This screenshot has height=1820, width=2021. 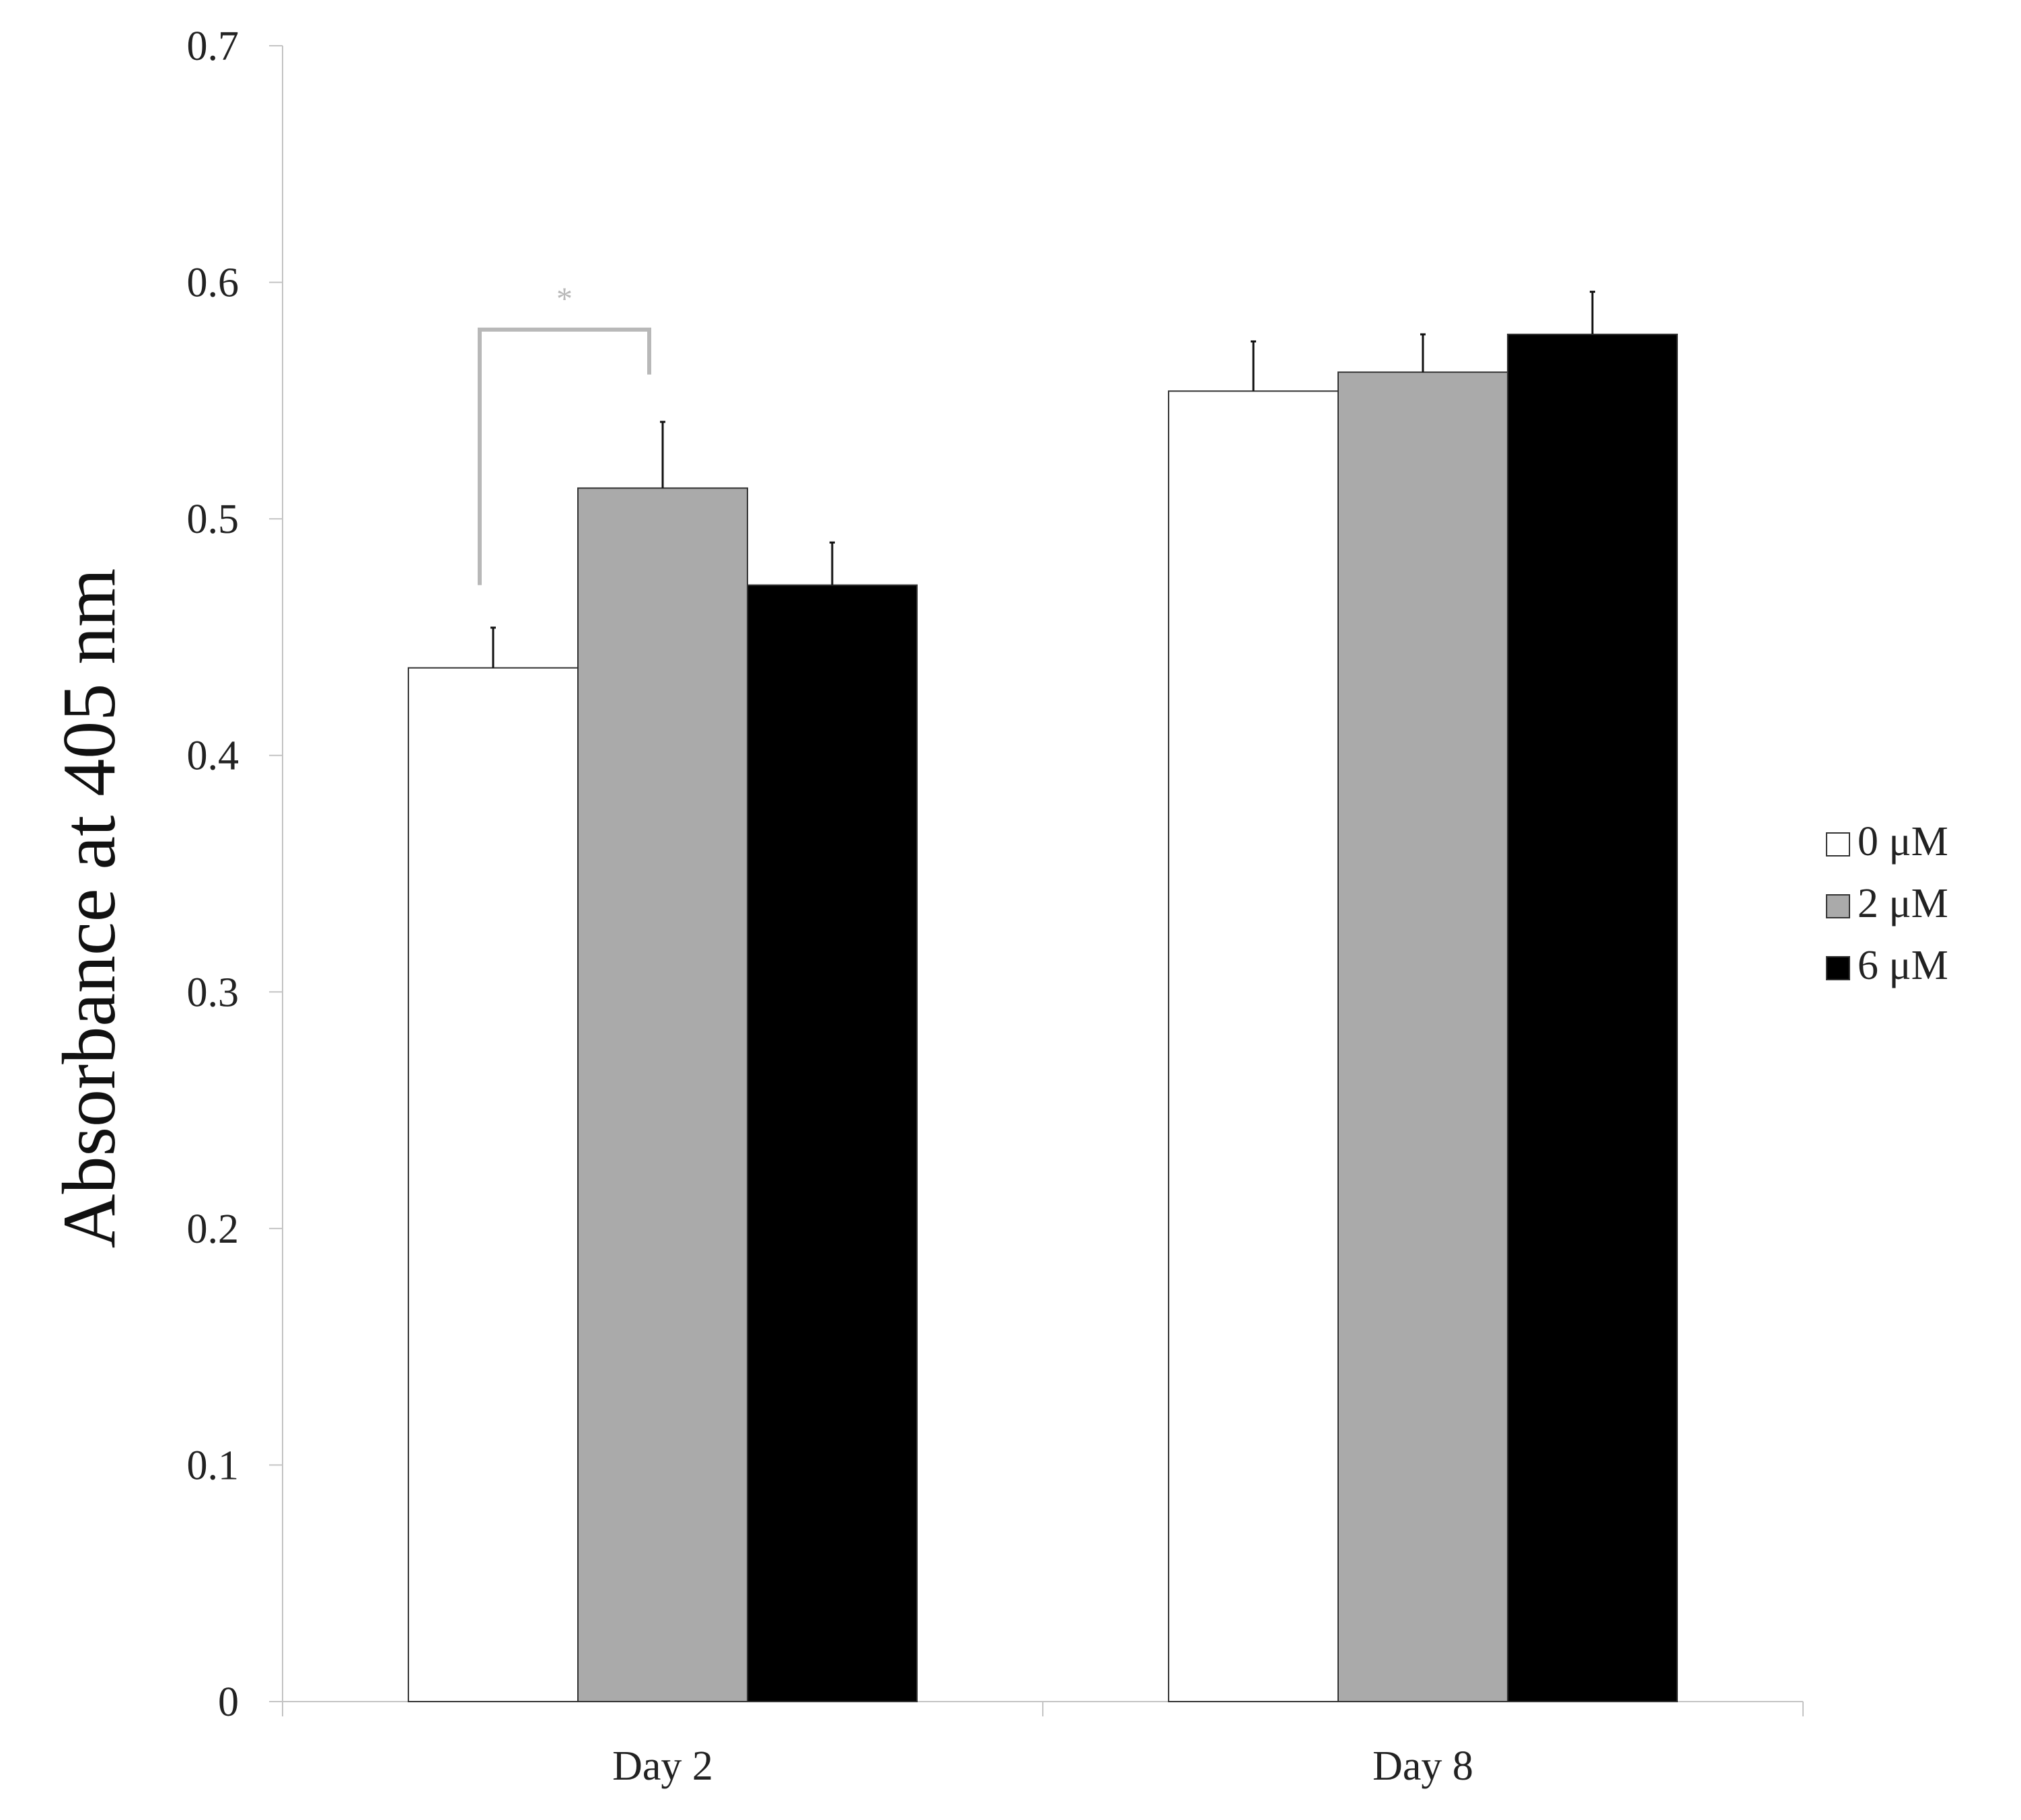 What do you see at coordinates (564, 299) in the screenshot?
I see `significance-star: *` at bounding box center [564, 299].